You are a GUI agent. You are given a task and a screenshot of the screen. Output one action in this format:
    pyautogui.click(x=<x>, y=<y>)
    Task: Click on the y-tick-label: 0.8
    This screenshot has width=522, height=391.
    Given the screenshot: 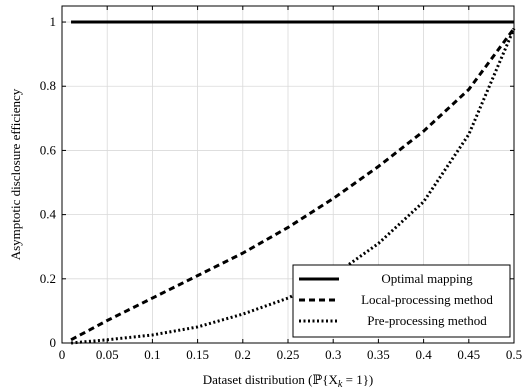 What is the action you would take?
    pyautogui.click(x=48, y=85)
    